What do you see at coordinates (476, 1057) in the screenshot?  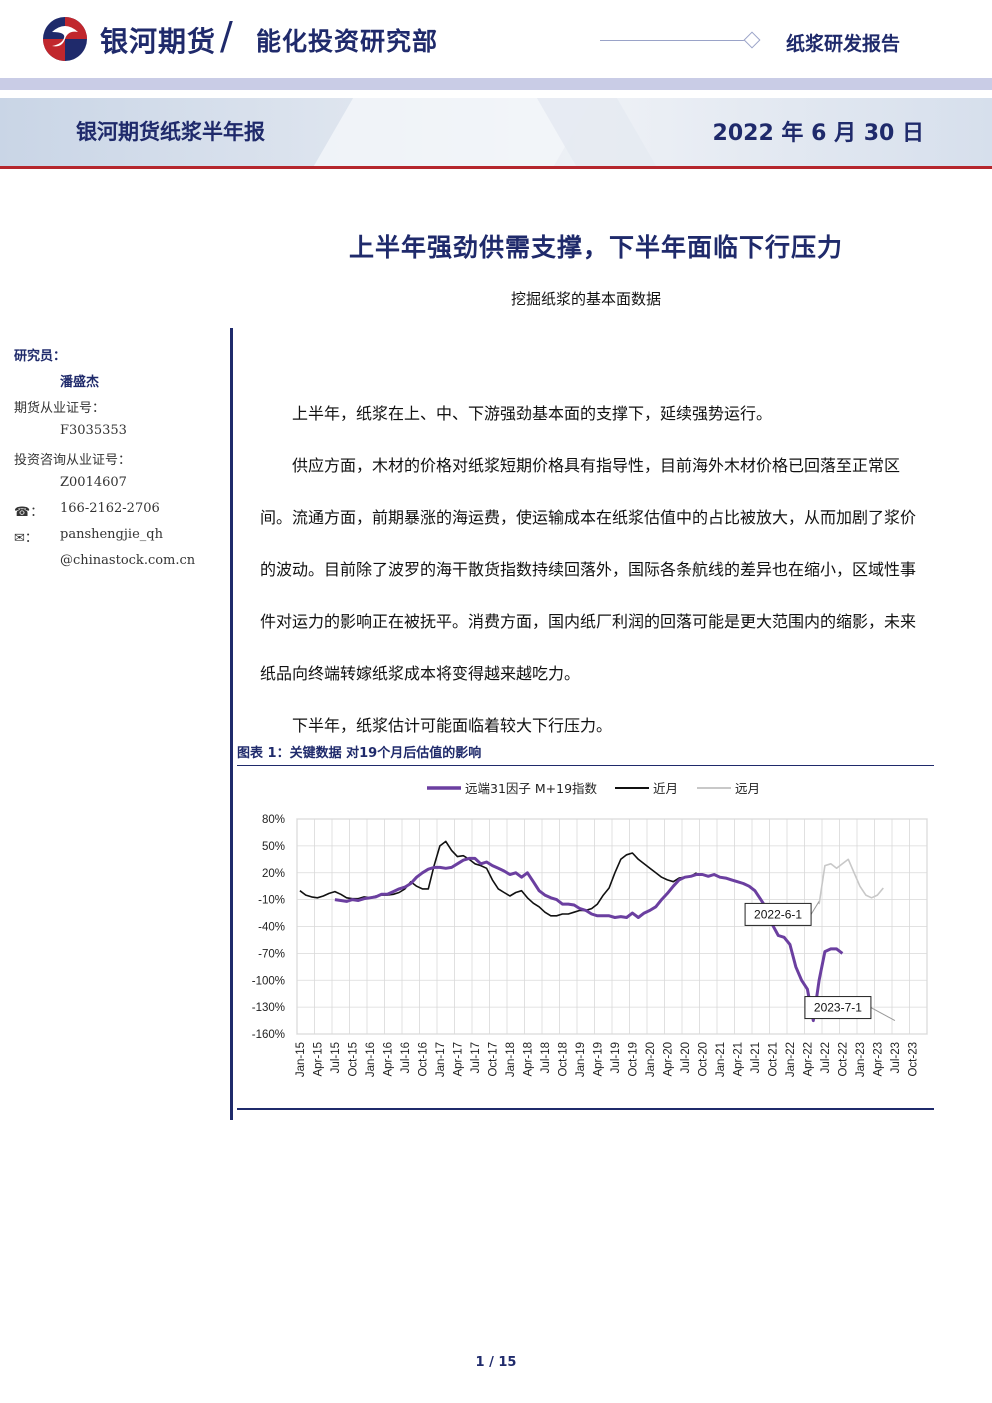 I see `x-tick-label: Jul-17` at bounding box center [476, 1057].